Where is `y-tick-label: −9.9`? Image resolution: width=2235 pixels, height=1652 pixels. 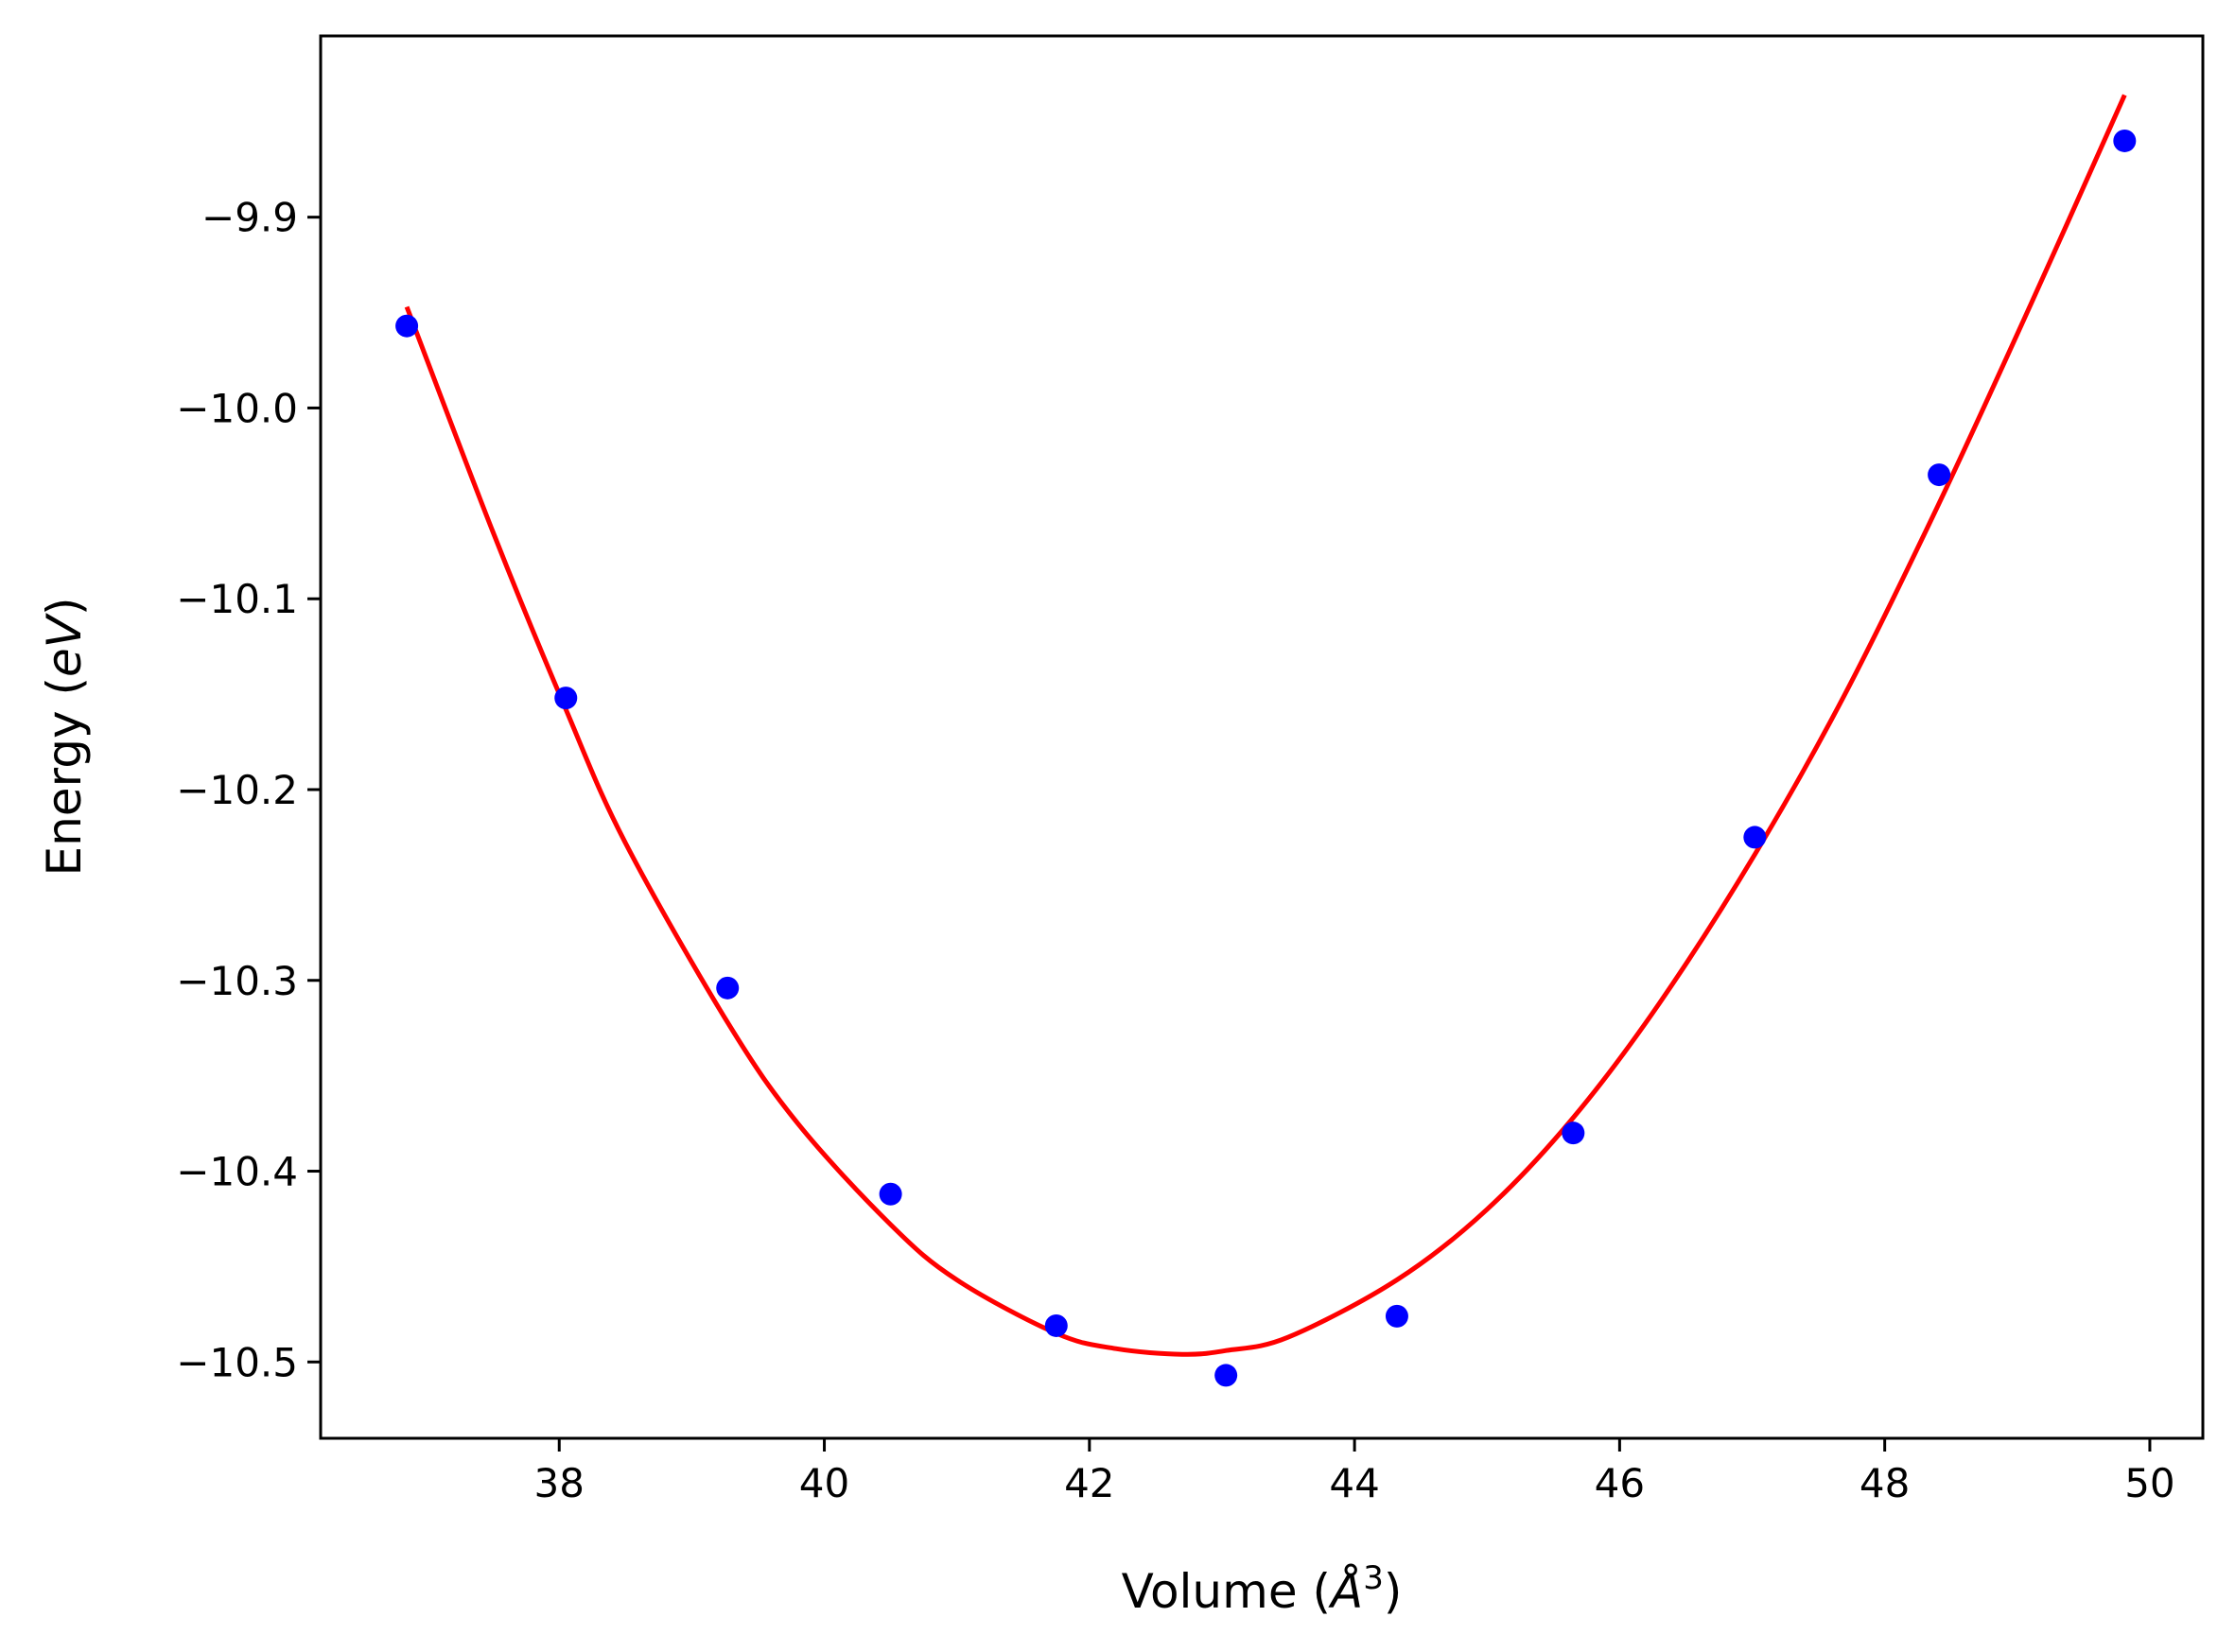
y-tick-label: −9.9 is located at coordinates (249, 218).